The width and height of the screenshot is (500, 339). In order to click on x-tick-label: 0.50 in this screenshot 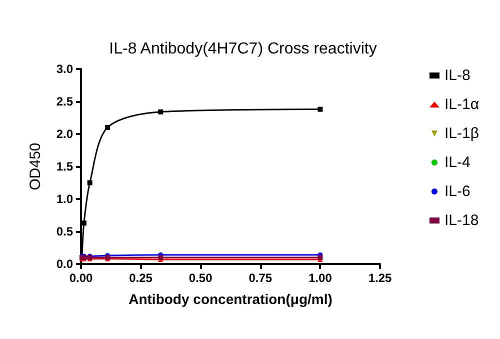, I will do `click(200, 278)`.